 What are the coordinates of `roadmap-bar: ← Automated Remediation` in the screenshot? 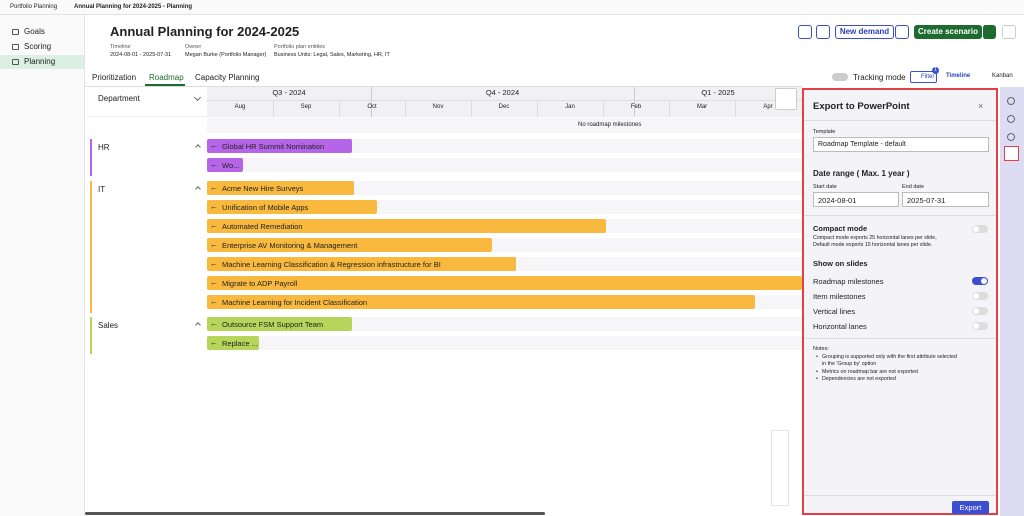 It's located at (406, 226).